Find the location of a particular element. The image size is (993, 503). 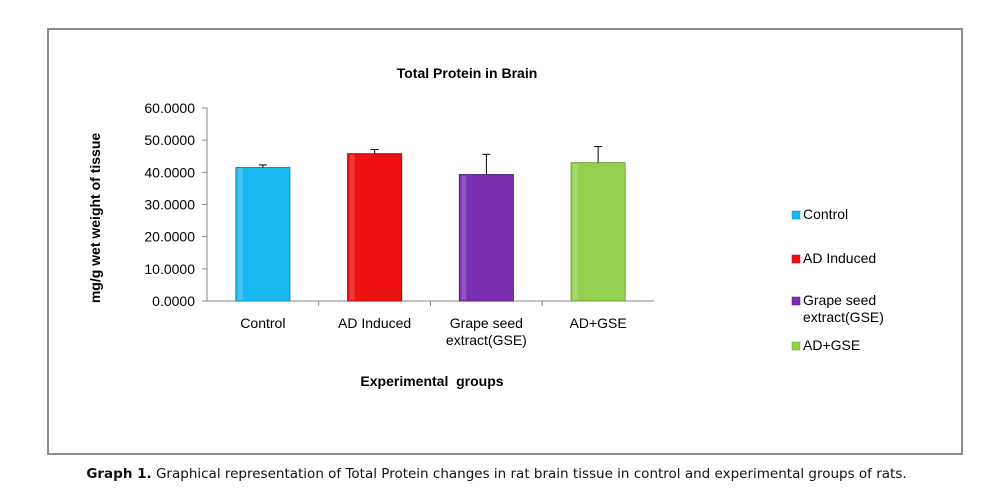

x-tick-label: Control is located at coordinates (262, 323).